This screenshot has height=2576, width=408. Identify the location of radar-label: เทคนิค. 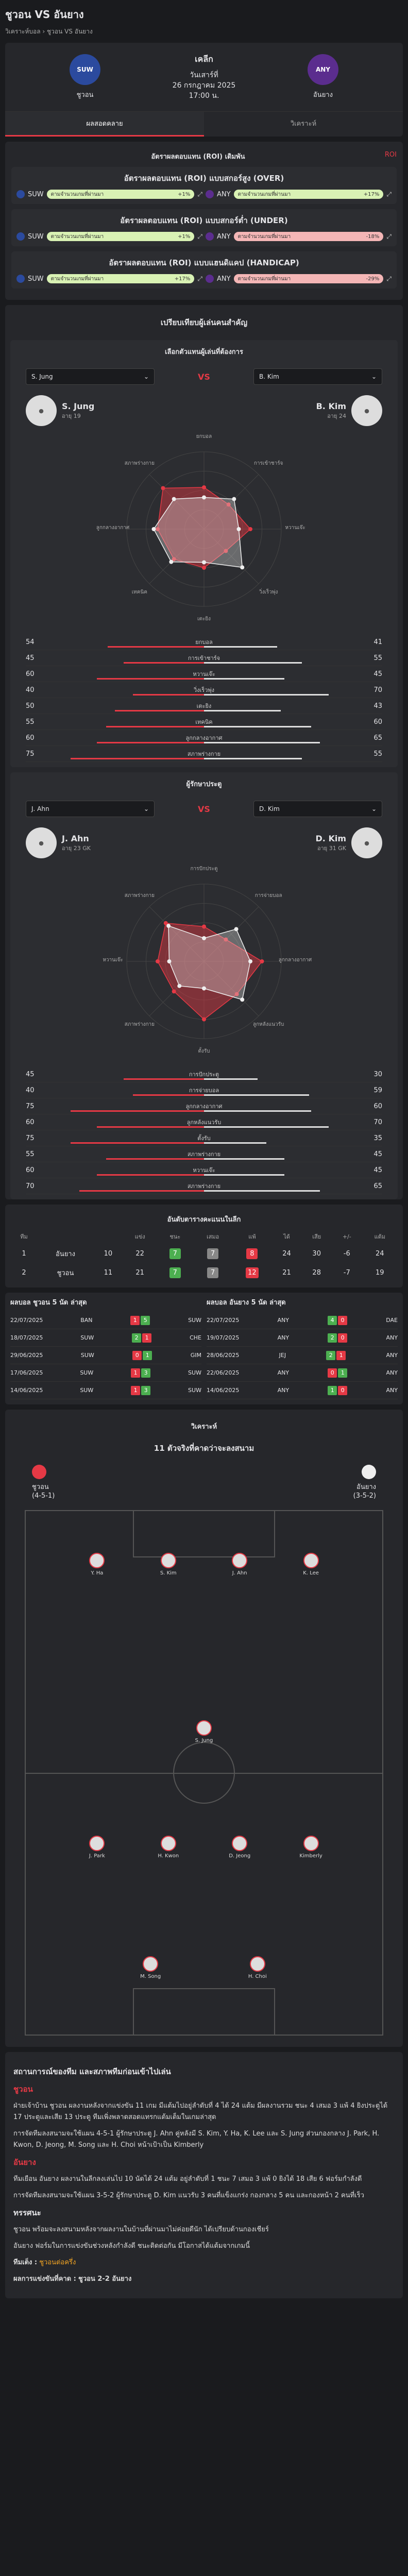
(139, 592).